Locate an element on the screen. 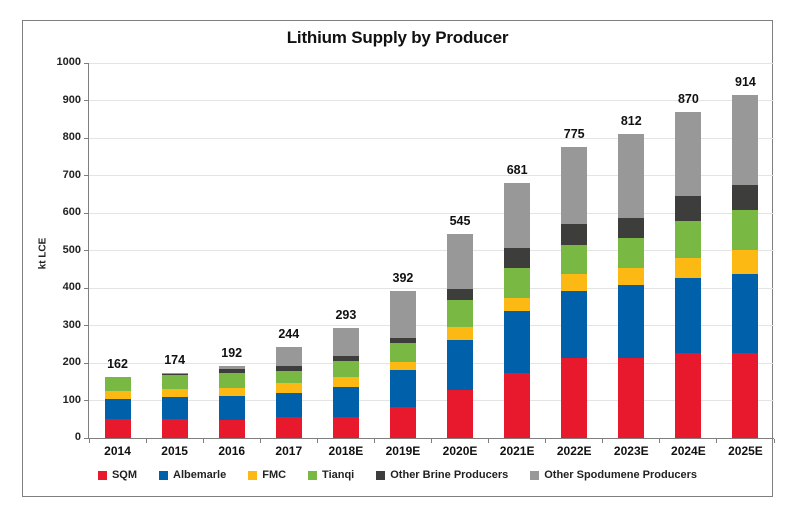  x-label-2021E: 2021E is located at coordinates (517, 451).